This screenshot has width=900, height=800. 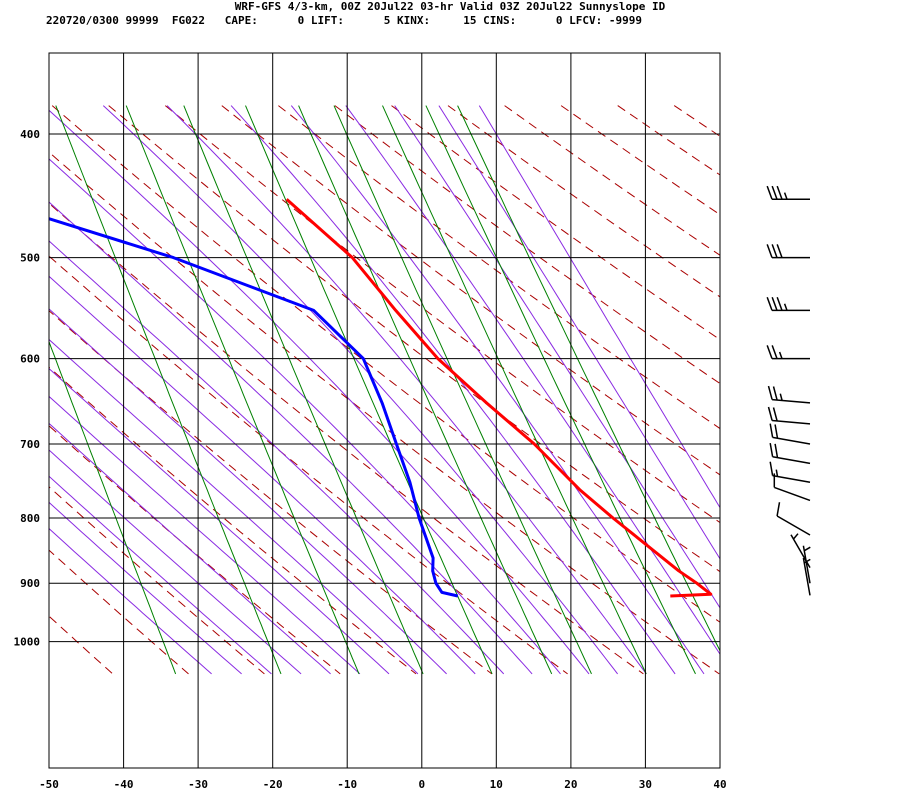 What do you see at coordinates (273, 784) in the screenshot?
I see `x-tick-label: -20` at bounding box center [273, 784].